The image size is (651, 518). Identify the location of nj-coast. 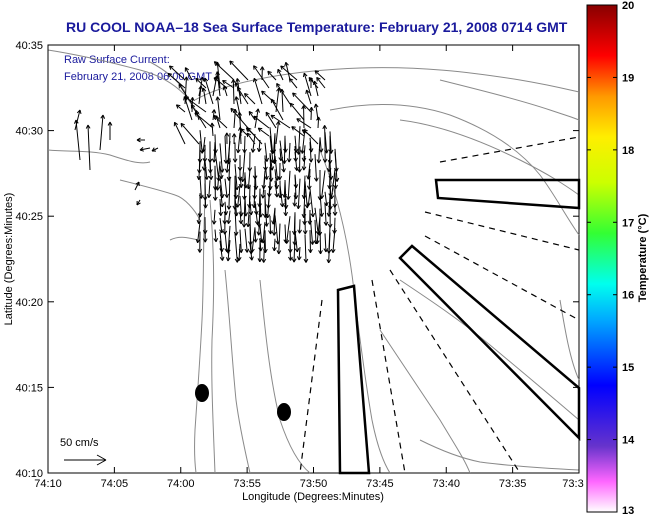
(200, 336).